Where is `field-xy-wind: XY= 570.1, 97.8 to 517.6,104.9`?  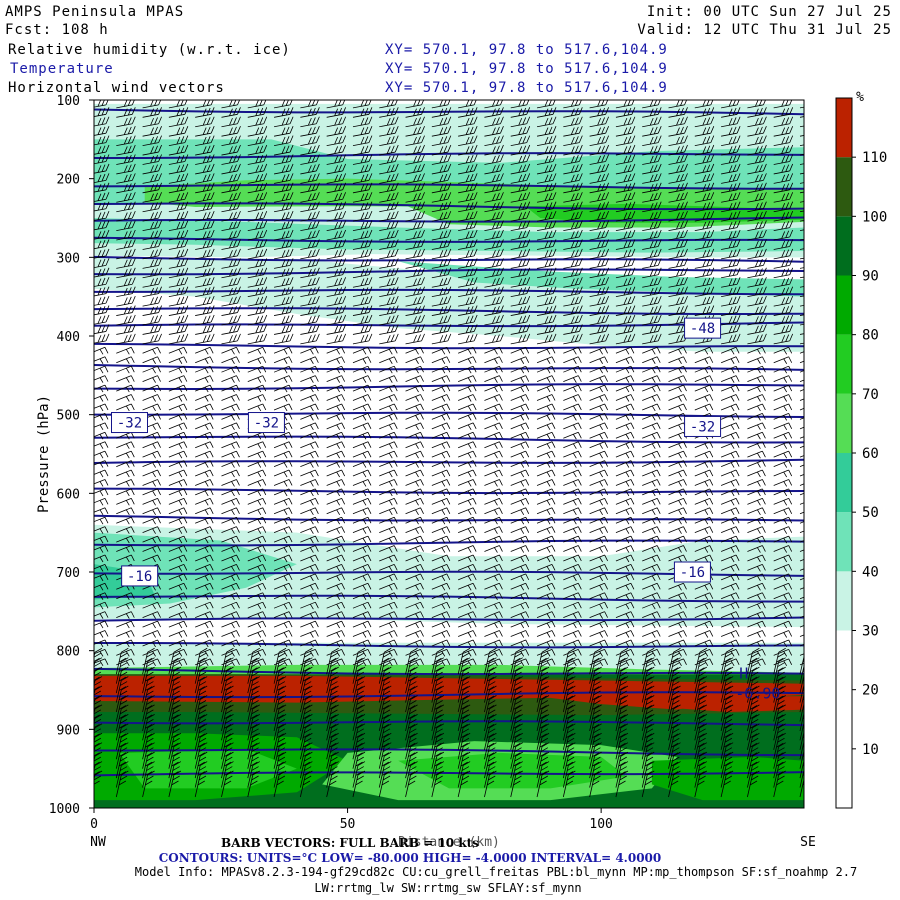
field-xy-wind: XY= 570.1, 97.8 to 517.6,104.9 is located at coordinates (526, 88).